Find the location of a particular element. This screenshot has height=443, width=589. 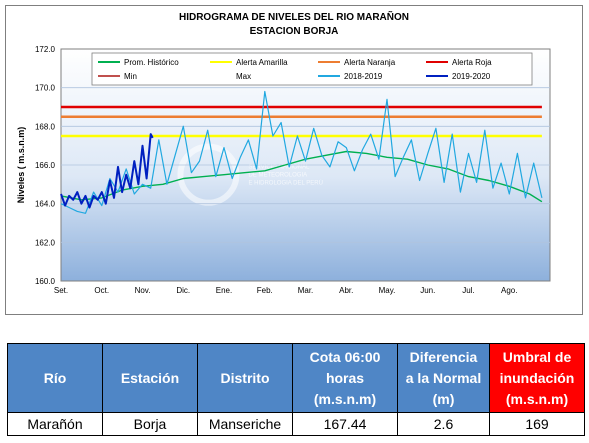

header-umbral: Umbral de inundación (m.s.n.m) is located at coordinates (537, 378).